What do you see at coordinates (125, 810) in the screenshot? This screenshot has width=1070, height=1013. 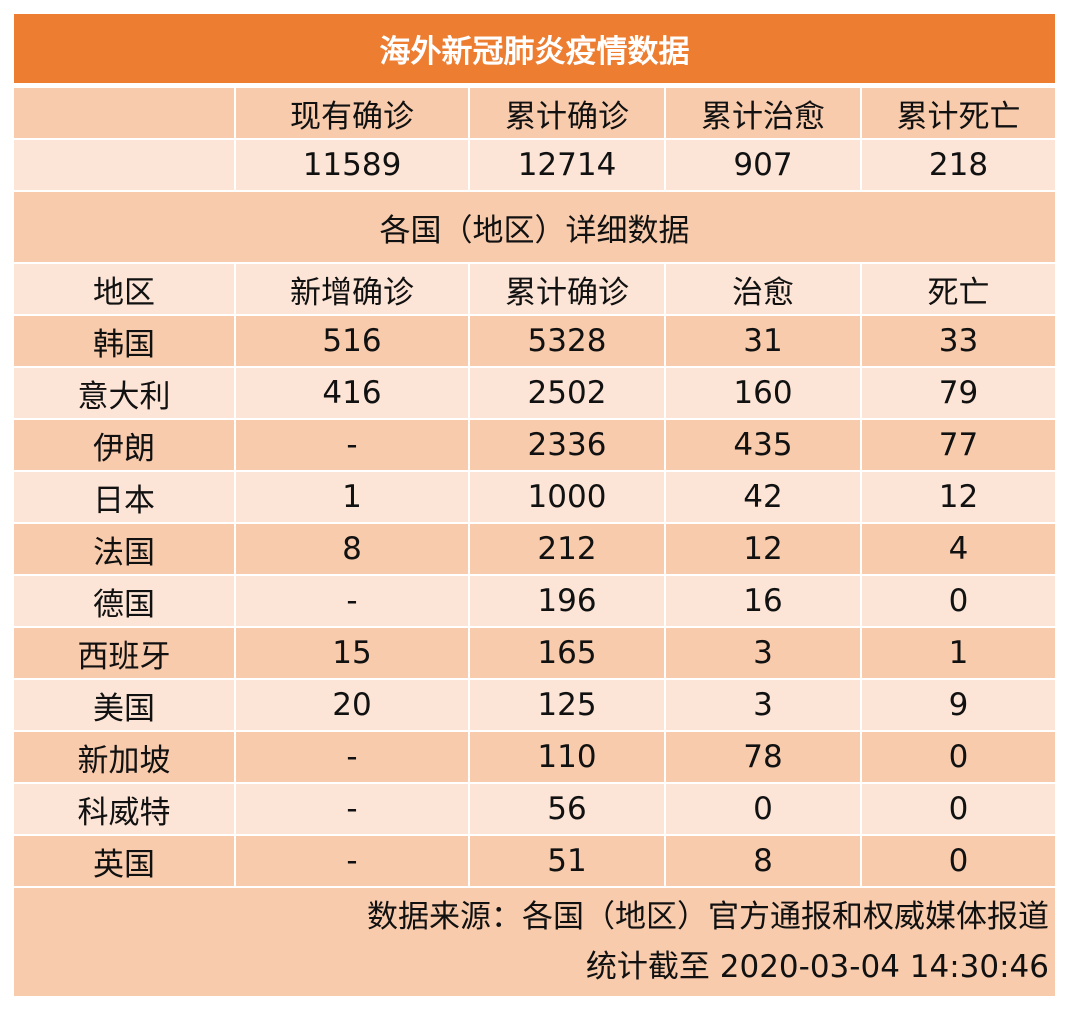 I see `region-name-cell: 科威特` at bounding box center [125, 810].